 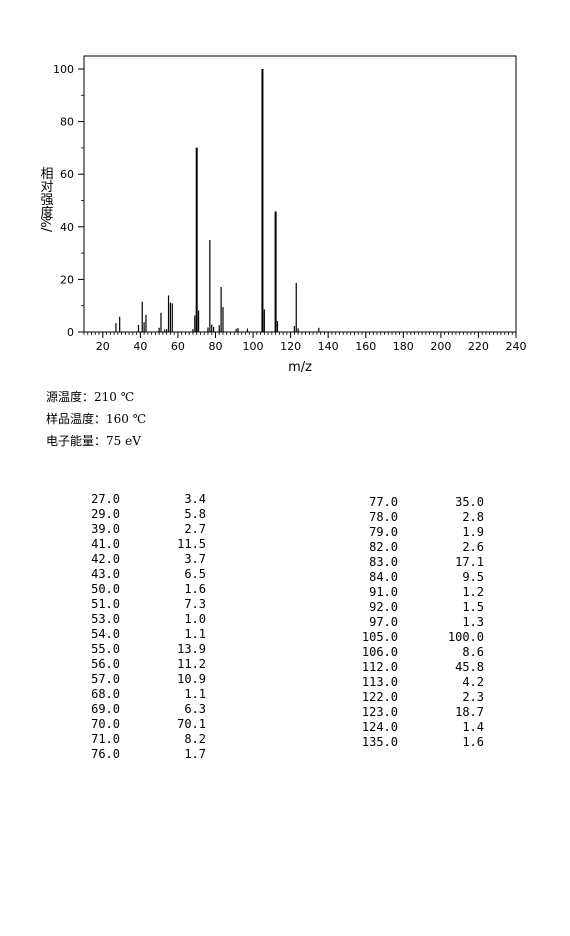 I want to click on peak-intensity: 2.8, so click(x=473, y=517).